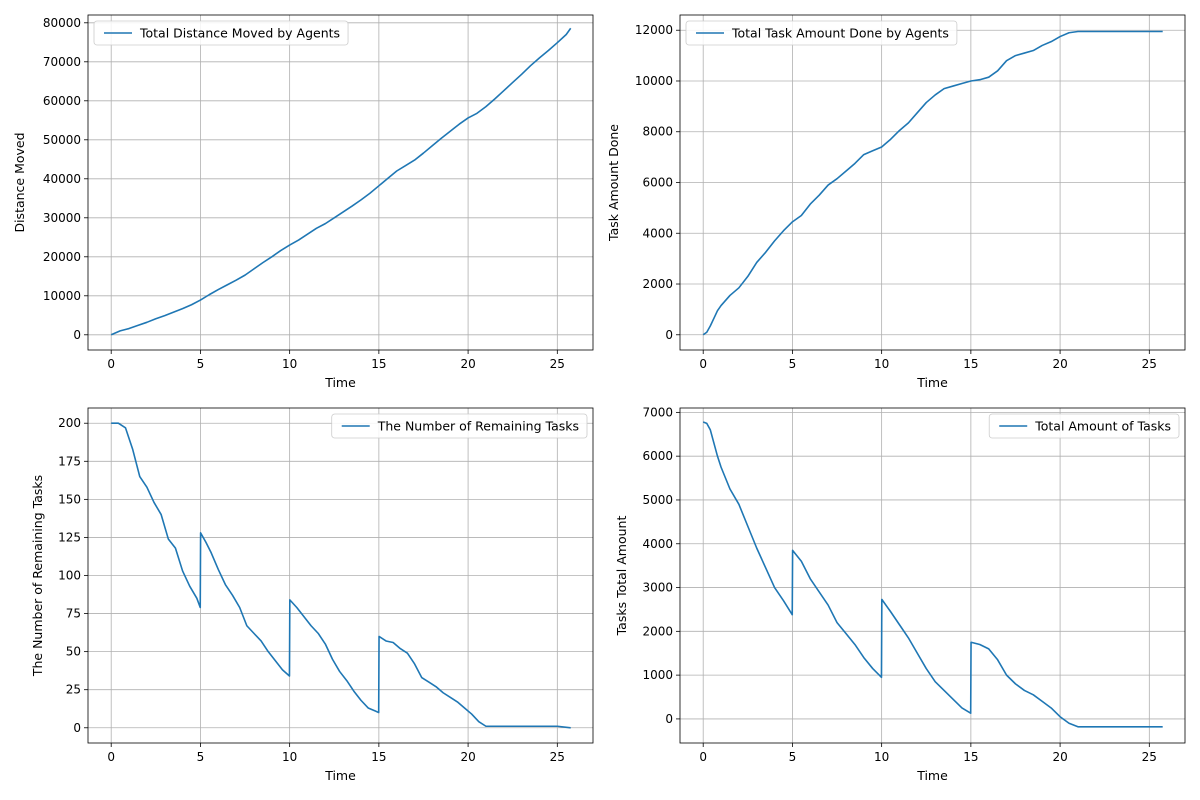 The width and height of the screenshot is (1200, 800). Describe the element at coordinates (62, 218) in the screenshot. I see `y-tick-label: 30000` at that location.